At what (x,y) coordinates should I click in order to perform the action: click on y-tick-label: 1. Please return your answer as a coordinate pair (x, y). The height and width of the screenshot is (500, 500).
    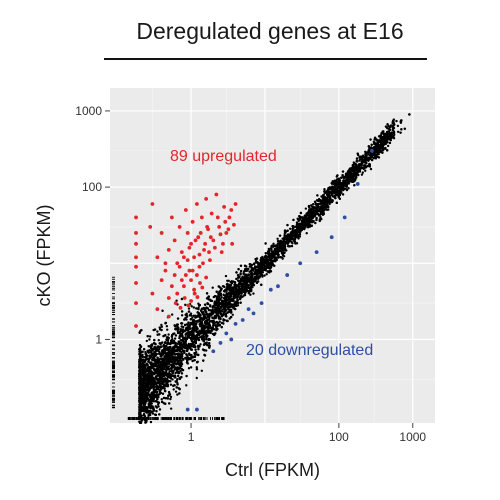
    Looking at the image, I should click on (98, 339).